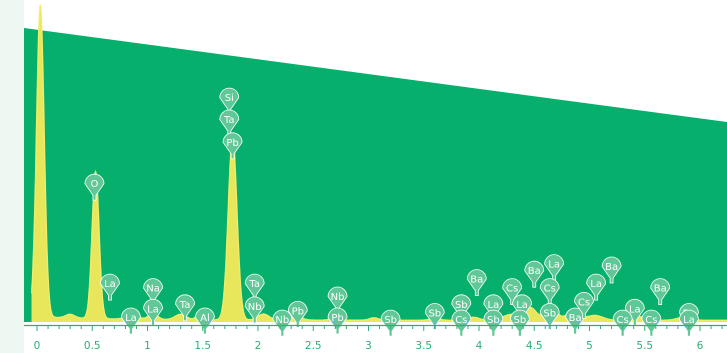  I want to click on x-tick-label: 3.5, so click(423, 346).